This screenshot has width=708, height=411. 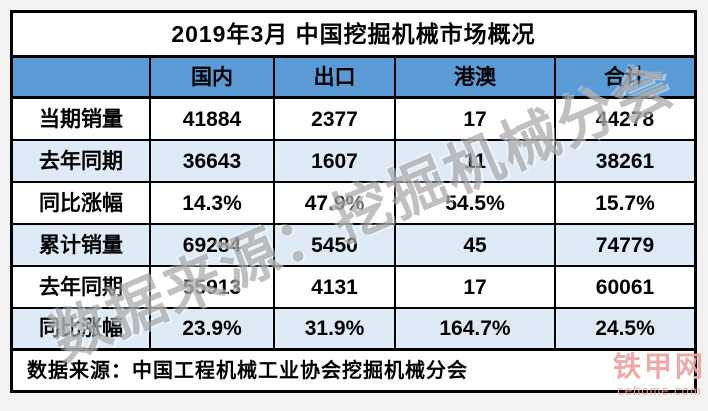 What do you see at coordinates (247, 370) in the screenshot?
I see `data-source-note: 数据来源：中国工程机械工业协会挖掘机械分会` at bounding box center [247, 370].